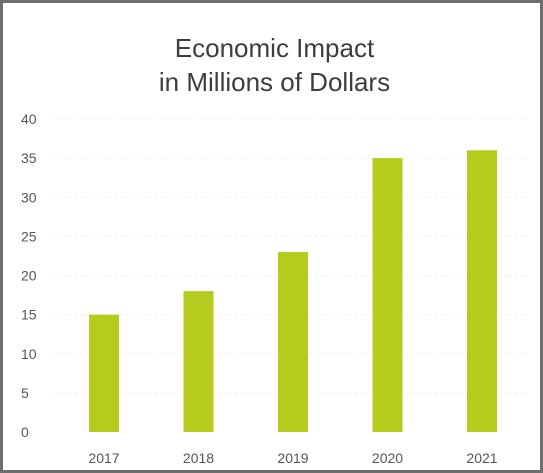 This screenshot has width=543, height=473. What do you see at coordinates (481, 458) in the screenshot?
I see `x-tick-label: 2021` at bounding box center [481, 458].